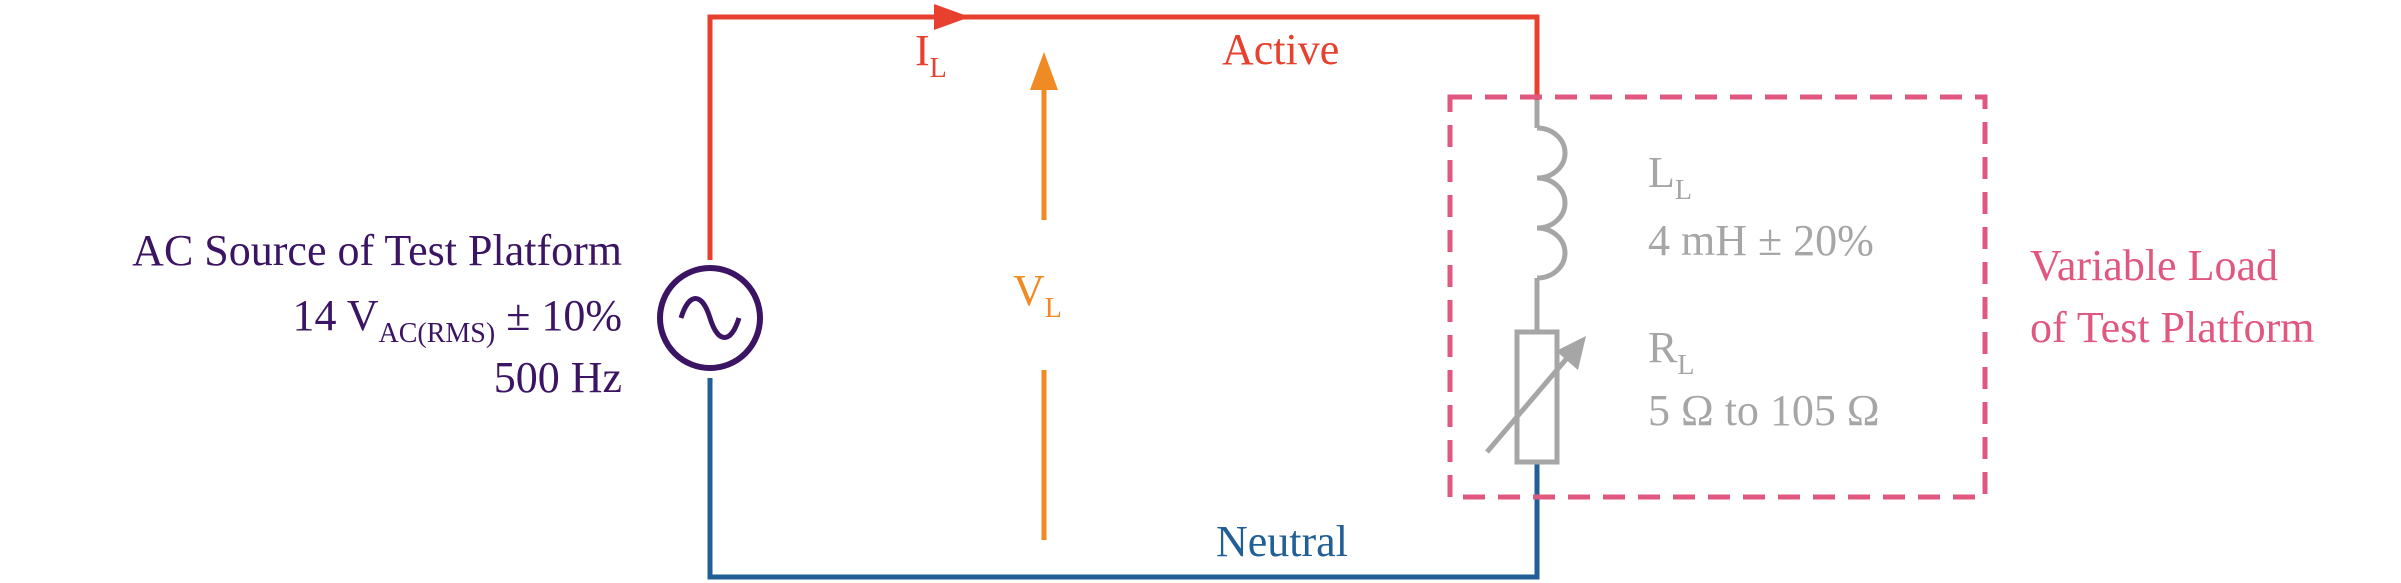  What do you see at coordinates (2172, 327) in the screenshot?
I see `variable-load-line2: of Test Platform` at bounding box center [2172, 327].